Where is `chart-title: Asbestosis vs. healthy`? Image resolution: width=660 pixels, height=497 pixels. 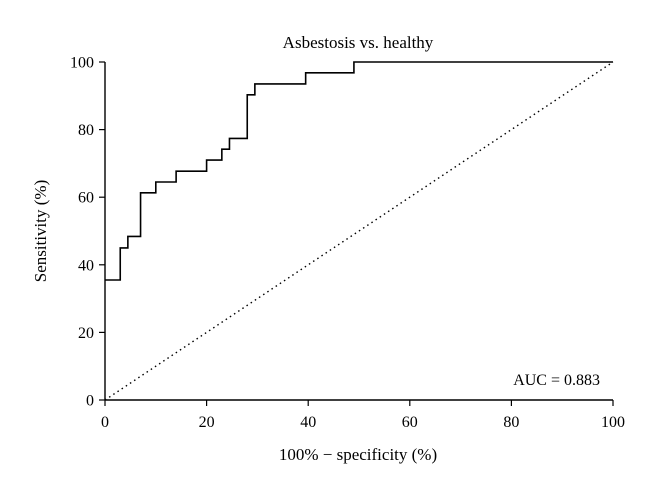 chart-title: Asbestosis vs. healthy is located at coordinates (358, 42).